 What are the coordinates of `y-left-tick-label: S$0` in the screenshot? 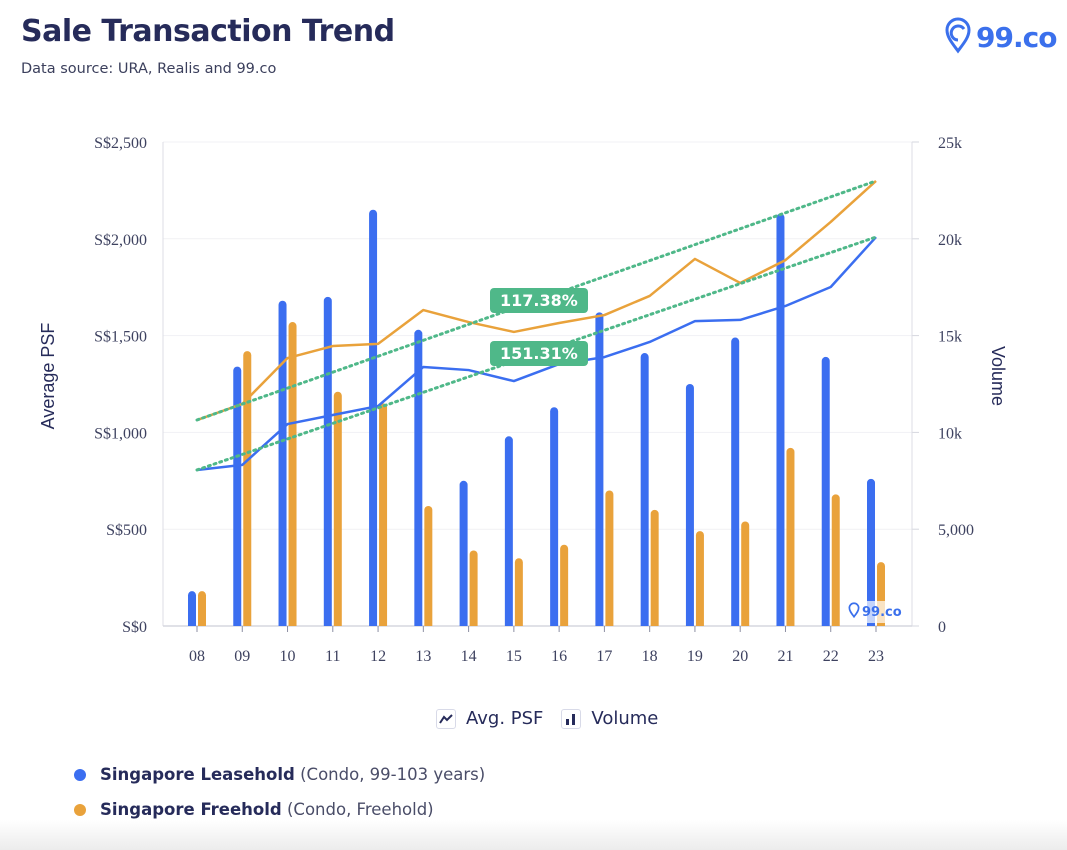 It's located at (134, 627).